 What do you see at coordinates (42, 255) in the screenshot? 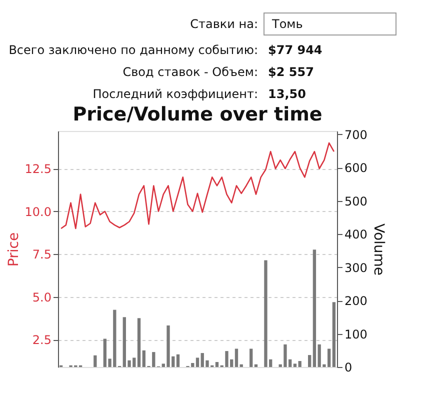
I see `y-tick-label: 7.5` at bounding box center [42, 255].